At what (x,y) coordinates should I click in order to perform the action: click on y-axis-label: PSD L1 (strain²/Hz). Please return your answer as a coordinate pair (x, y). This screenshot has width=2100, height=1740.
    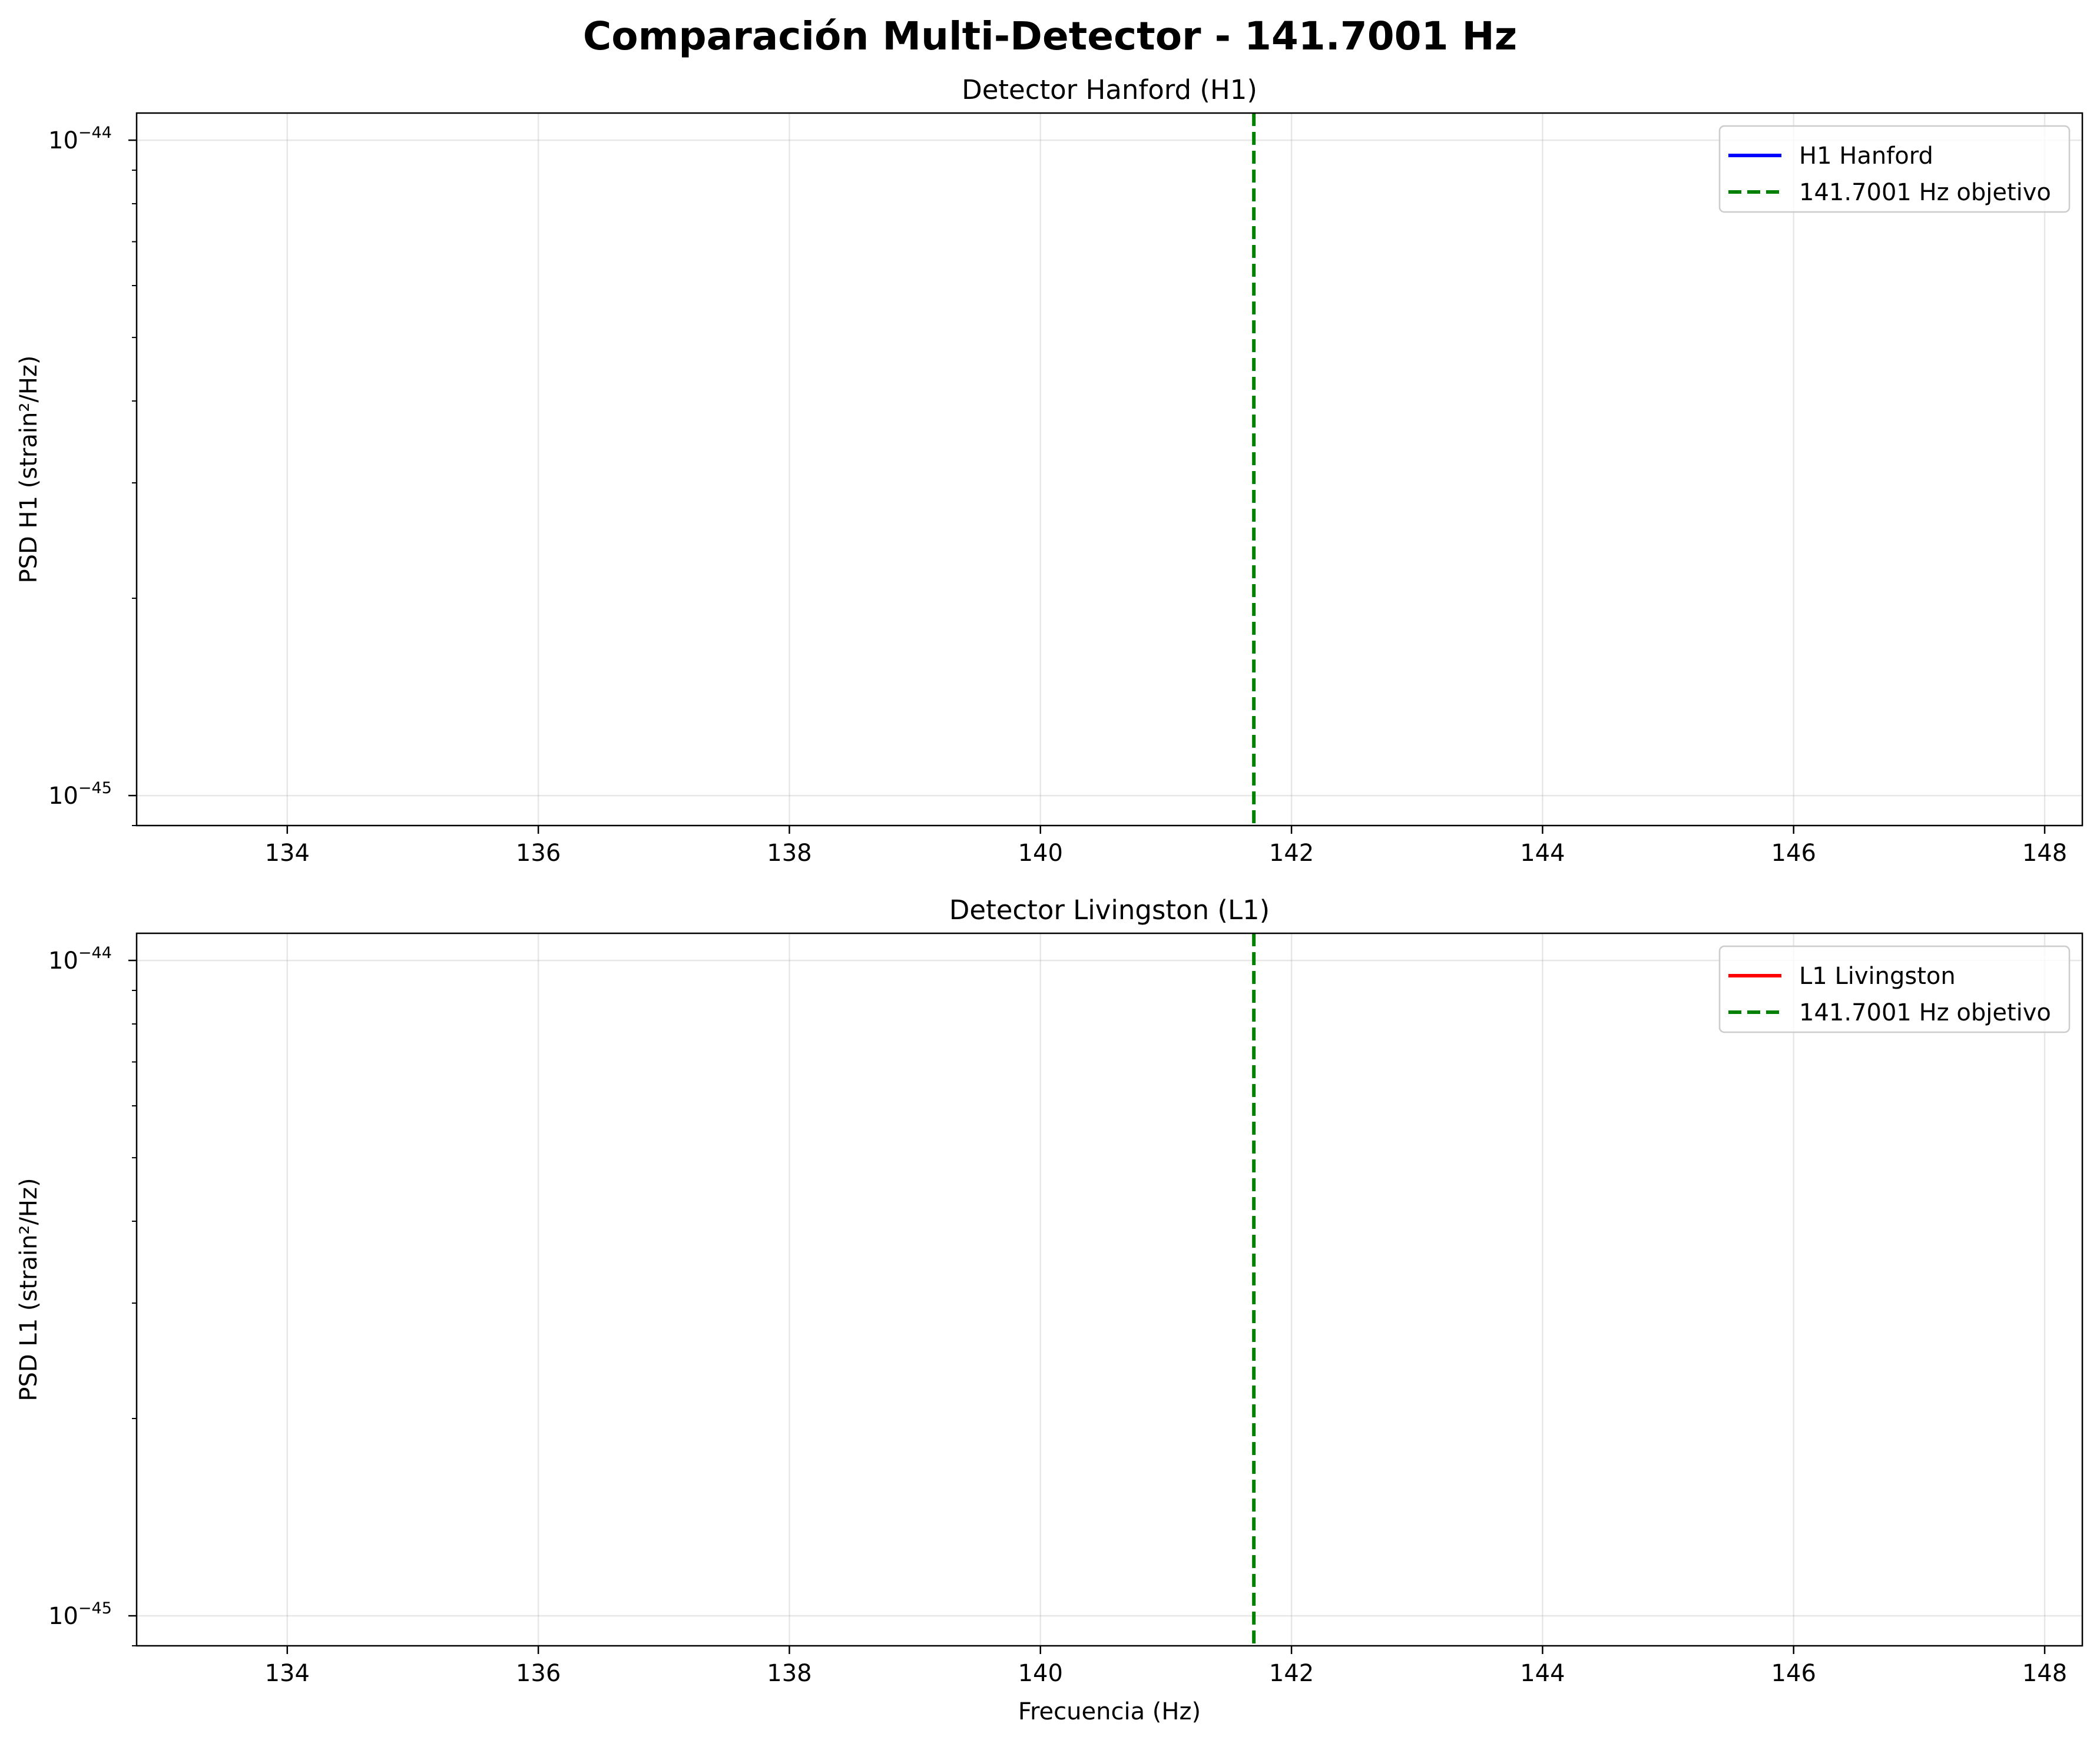
    Looking at the image, I should click on (28, 1289).